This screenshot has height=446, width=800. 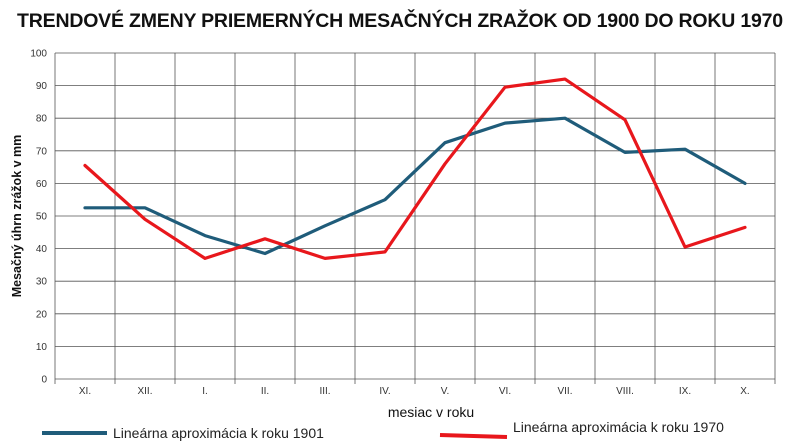 I want to click on y-tick-label: 40, so click(x=42, y=249).